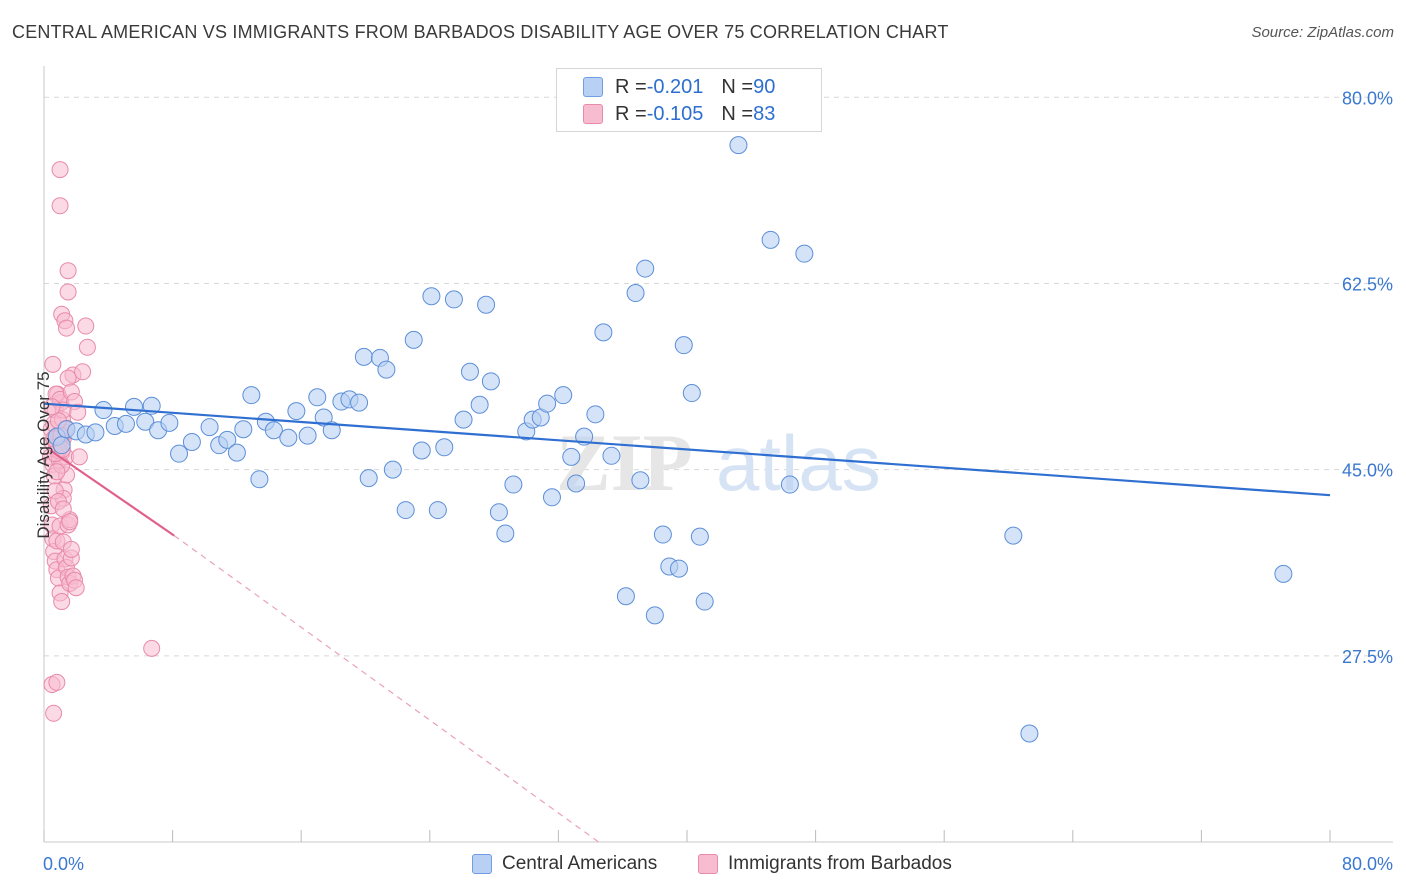  I want to click on legend-r-value: -0.201, so click(675, 86).